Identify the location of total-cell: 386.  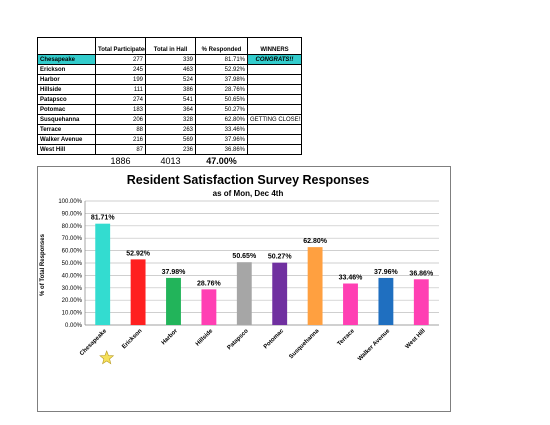
(170, 89).